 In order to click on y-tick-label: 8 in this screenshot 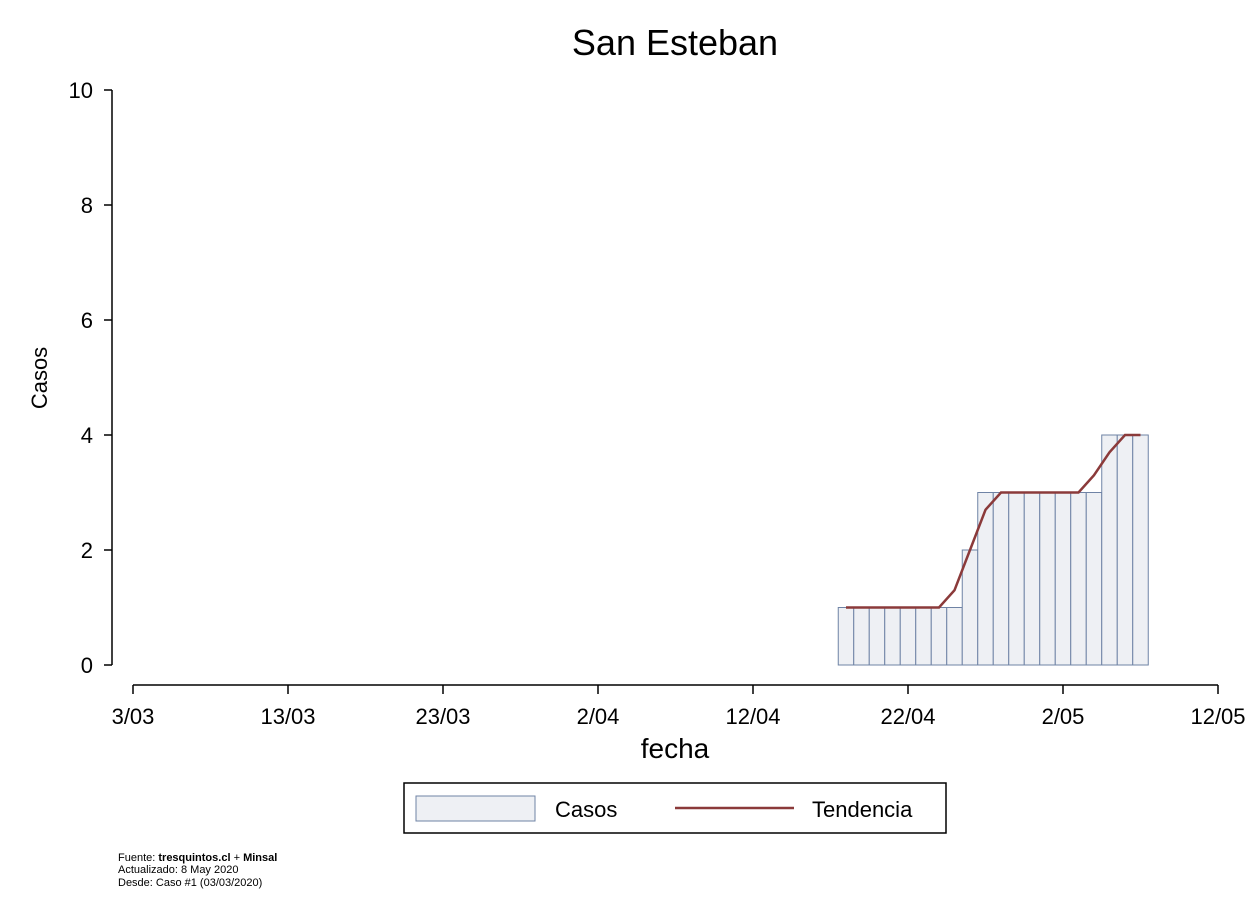, I will do `click(87, 205)`.